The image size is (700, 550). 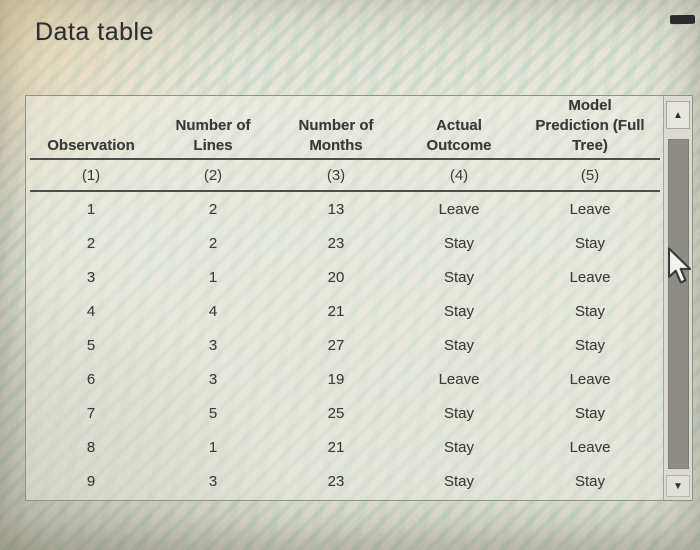 I want to click on table-cell: 13, so click(x=336, y=209).